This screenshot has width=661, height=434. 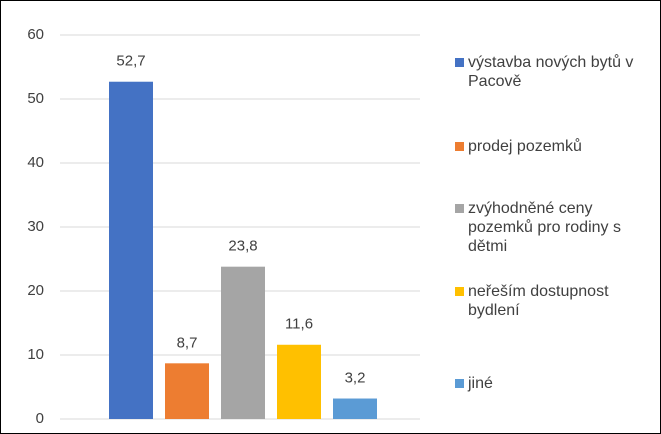 What do you see at coordinates (35, 226) in the screenshot?
I see `y-tick-label: 30` at bounding box center [35, 226].